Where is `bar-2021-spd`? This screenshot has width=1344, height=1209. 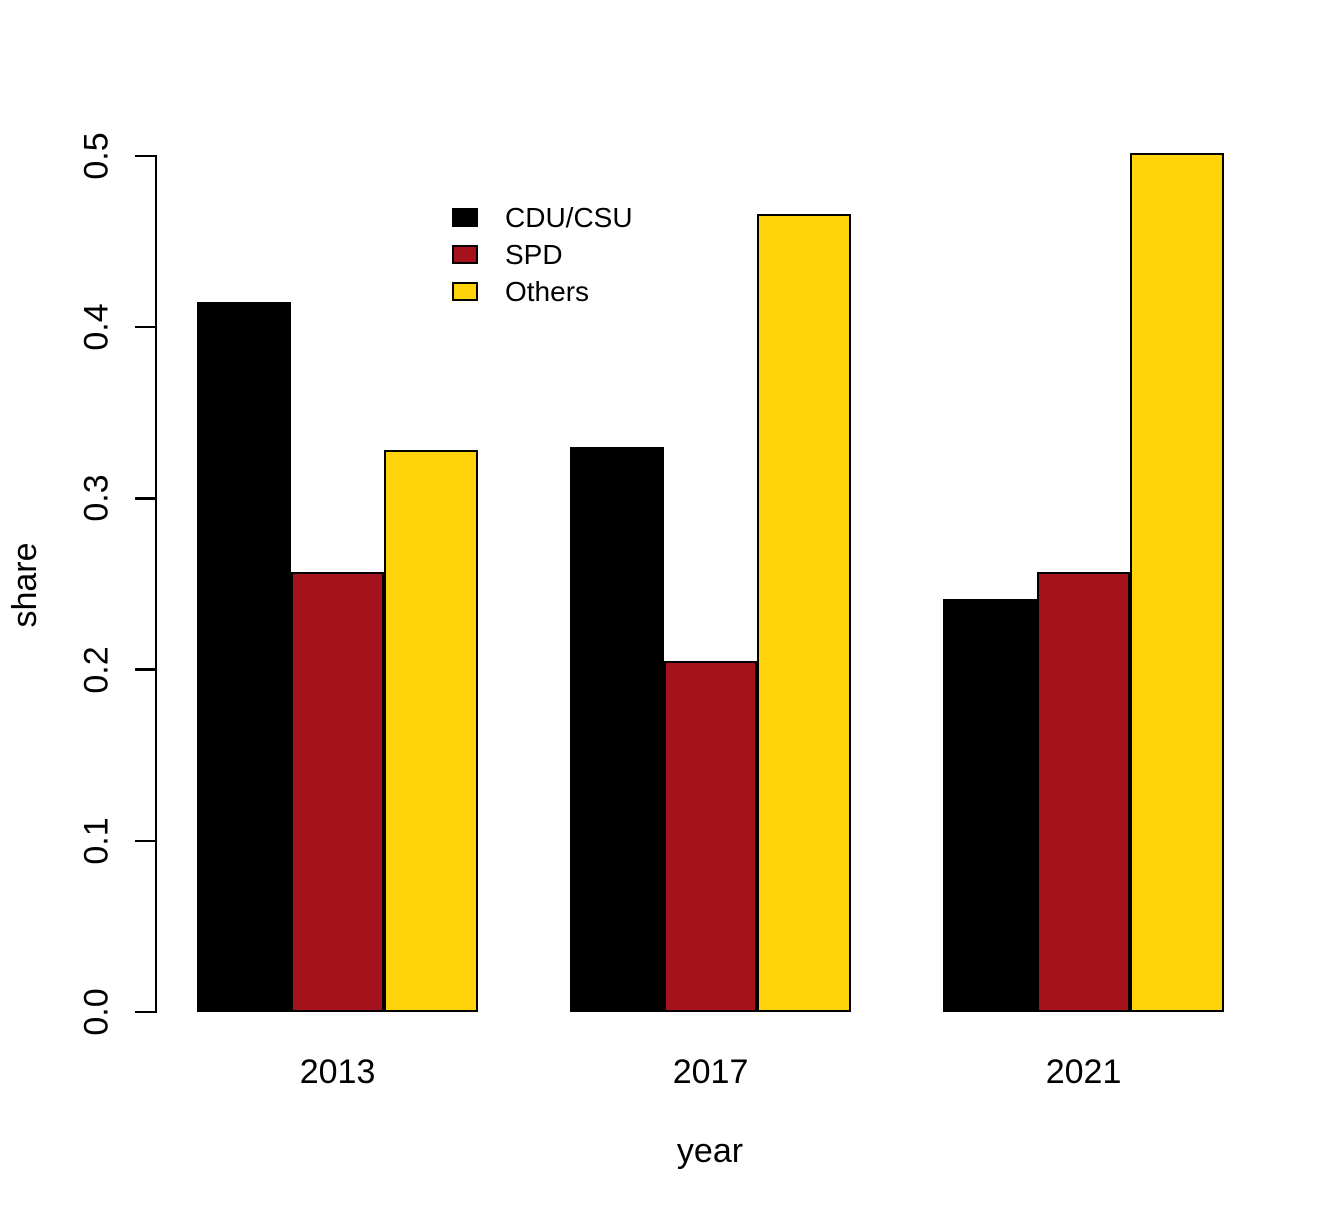
bar-2021-spd is located at coordinates (1083, 792).